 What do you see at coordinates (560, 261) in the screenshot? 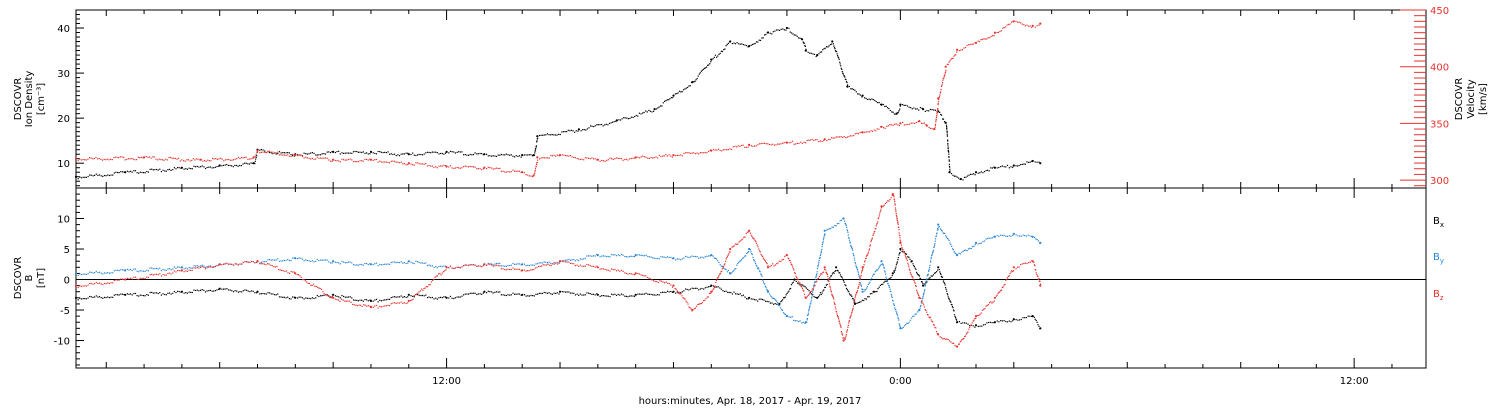
I see `data-point-bz` at bounding box center [560, 261].